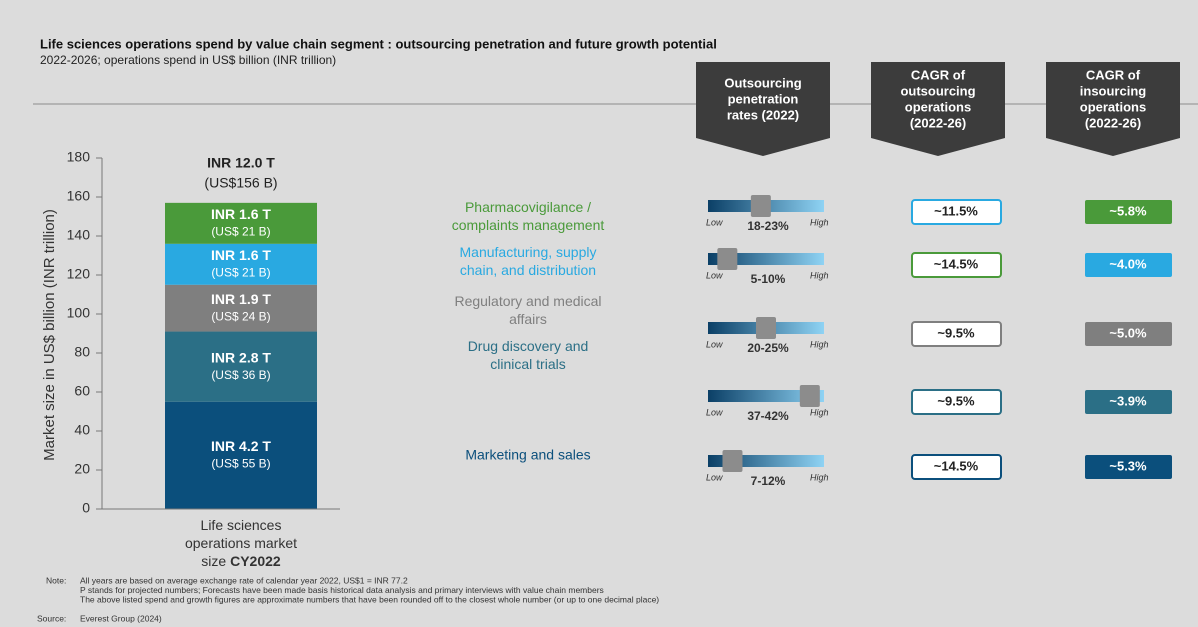 The width and height of the screenshot is (1198, 627). I want to click on insourcing-cagr: ~5.8%, so click(1128, 210).